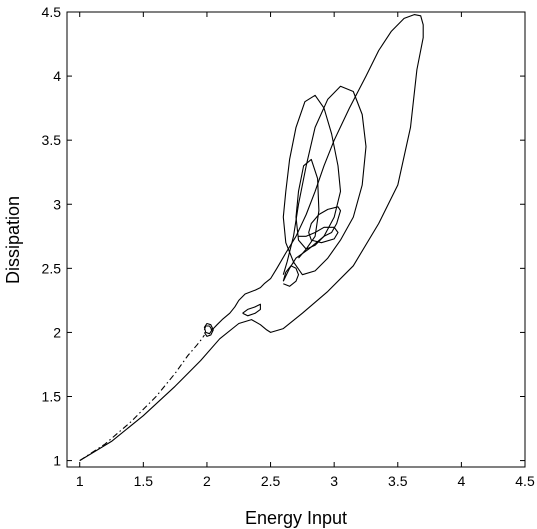 This screenshot has width=537, height=529. I want to click on y-tick-label-2: 2, so click(57, 332).